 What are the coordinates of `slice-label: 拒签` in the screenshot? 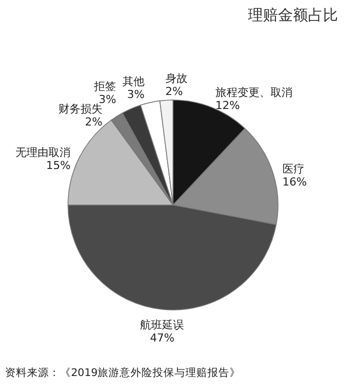 It's located at (104, 87).